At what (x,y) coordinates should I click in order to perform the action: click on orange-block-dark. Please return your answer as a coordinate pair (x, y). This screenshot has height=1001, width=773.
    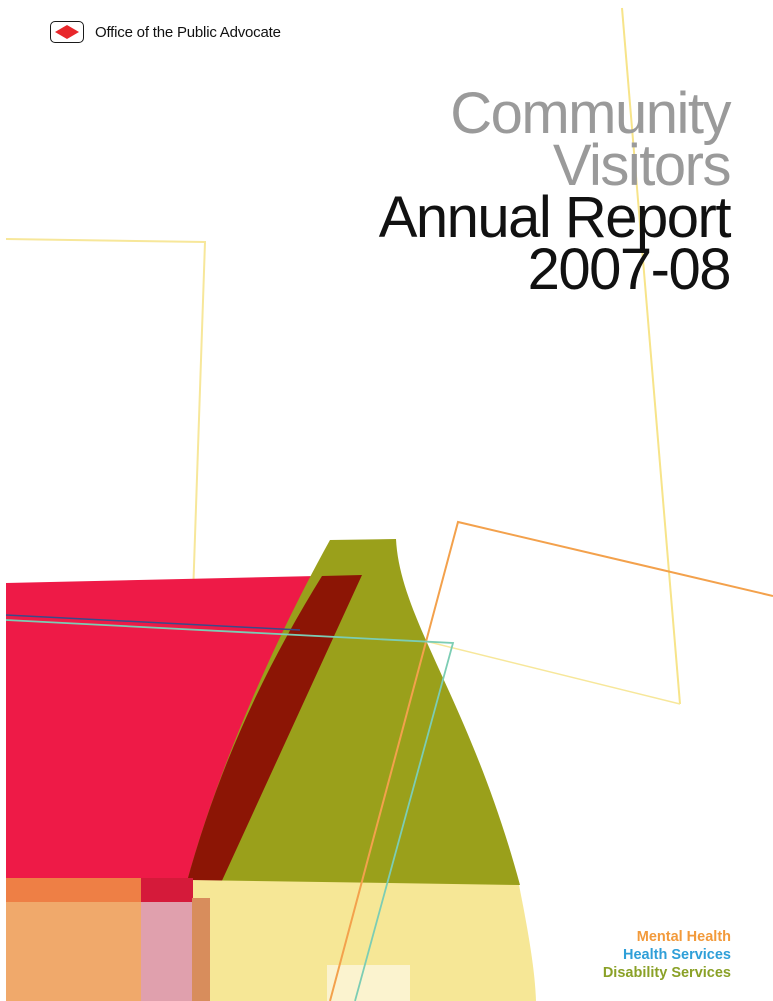
    Looking at the image, I should click on (76, 891).